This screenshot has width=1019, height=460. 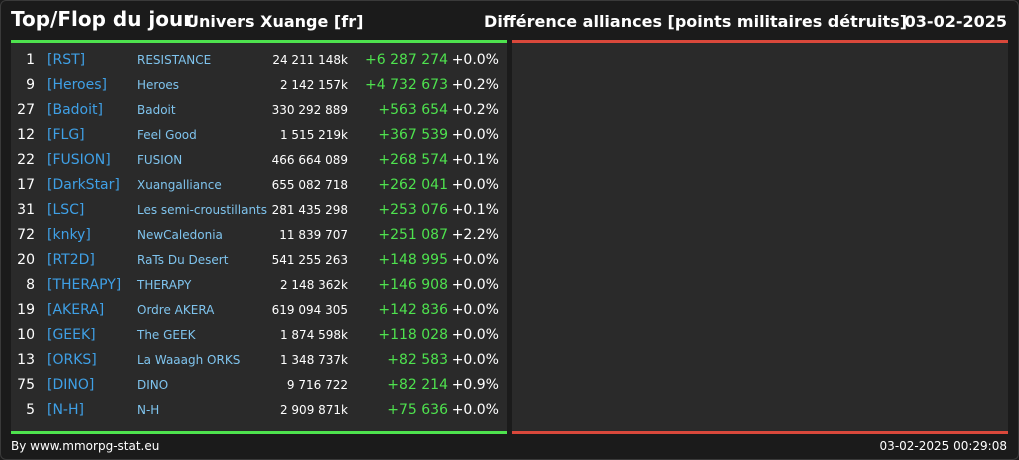 What do you see at coordinates (413, 285) in the screenshot?
I see `difference-cell: +146 908` at bounding box center [413, 285].